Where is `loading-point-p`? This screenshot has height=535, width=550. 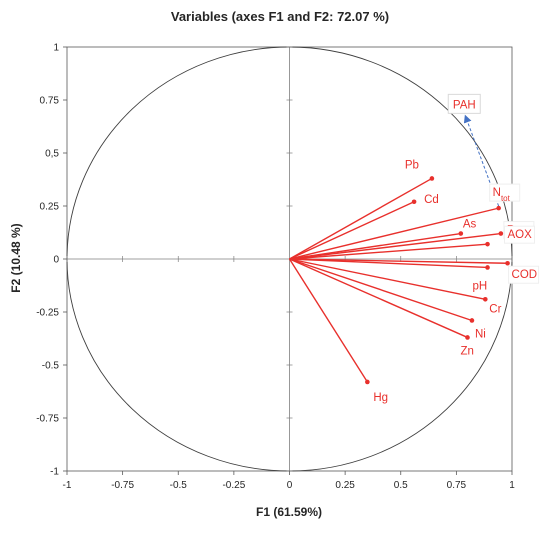 loading-point-p is located at coordinates (501, 233).